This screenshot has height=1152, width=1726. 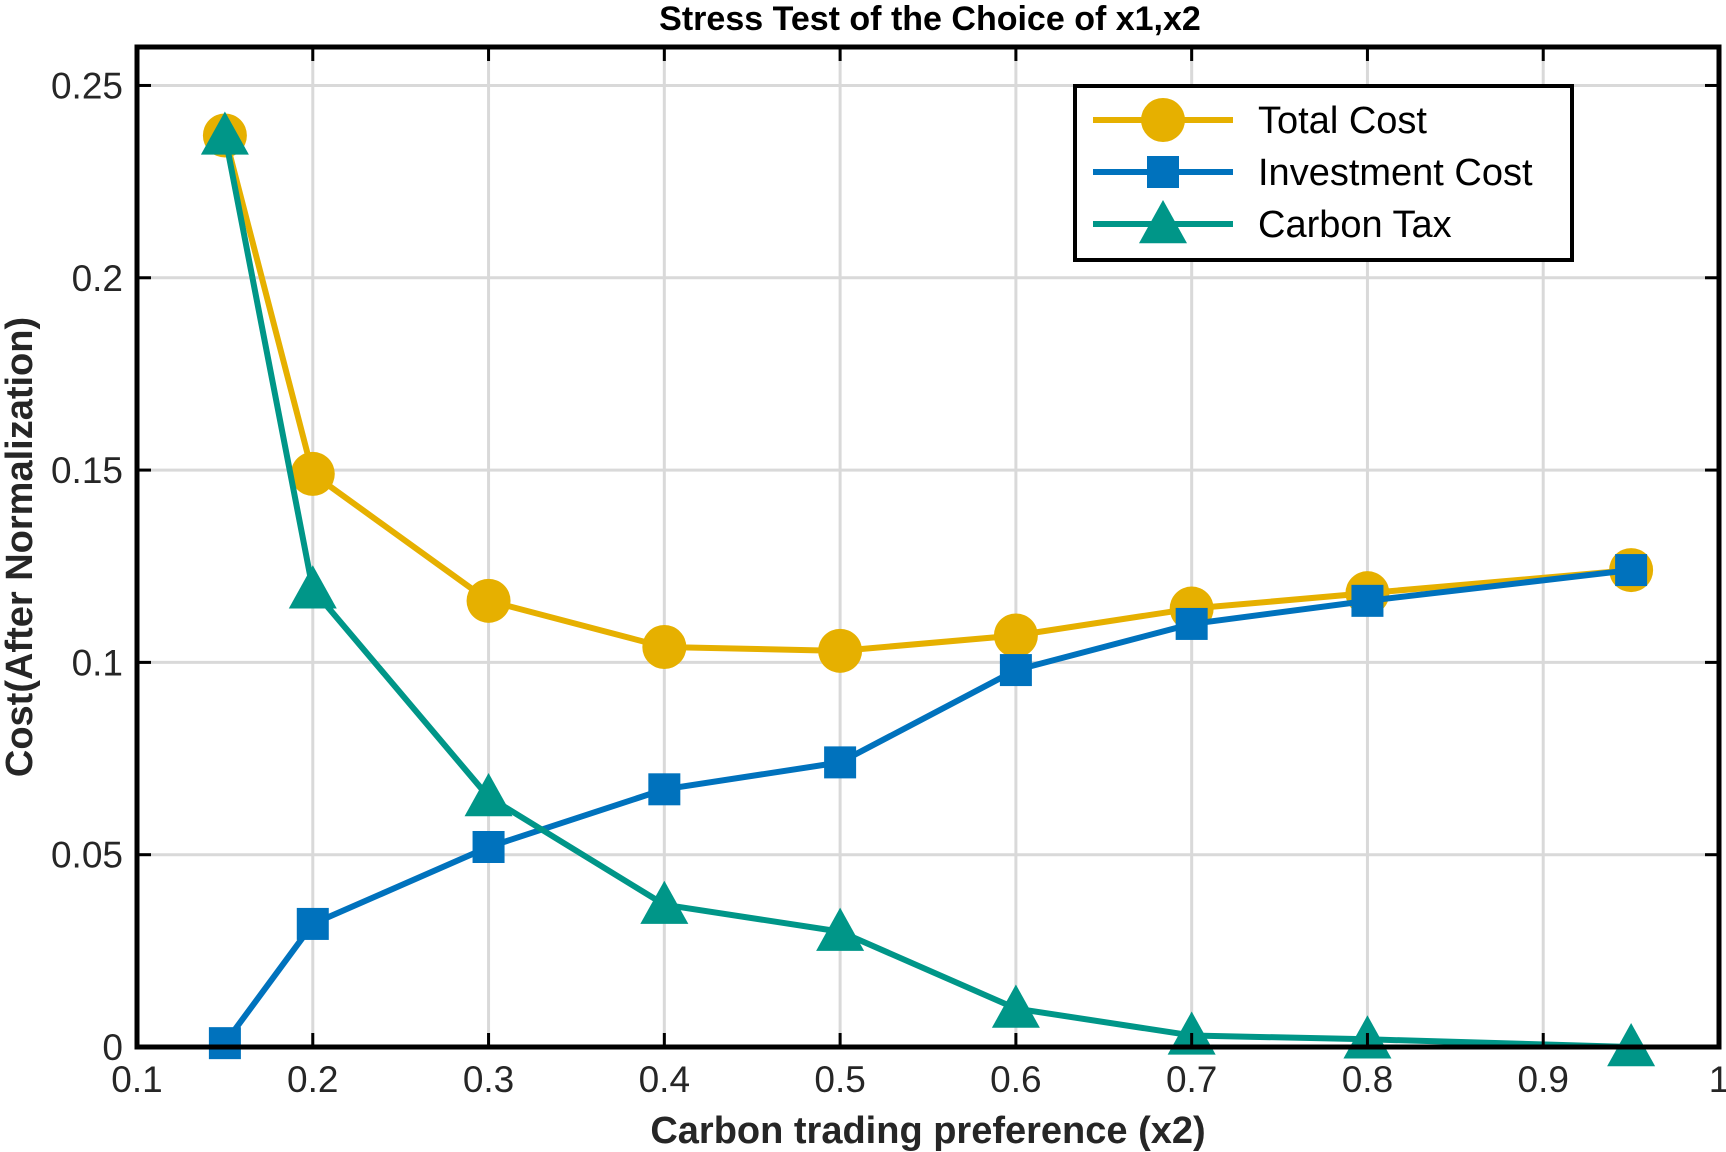 I want to click on x-tick-label: 0.8, so click(x=1367, y=1079).